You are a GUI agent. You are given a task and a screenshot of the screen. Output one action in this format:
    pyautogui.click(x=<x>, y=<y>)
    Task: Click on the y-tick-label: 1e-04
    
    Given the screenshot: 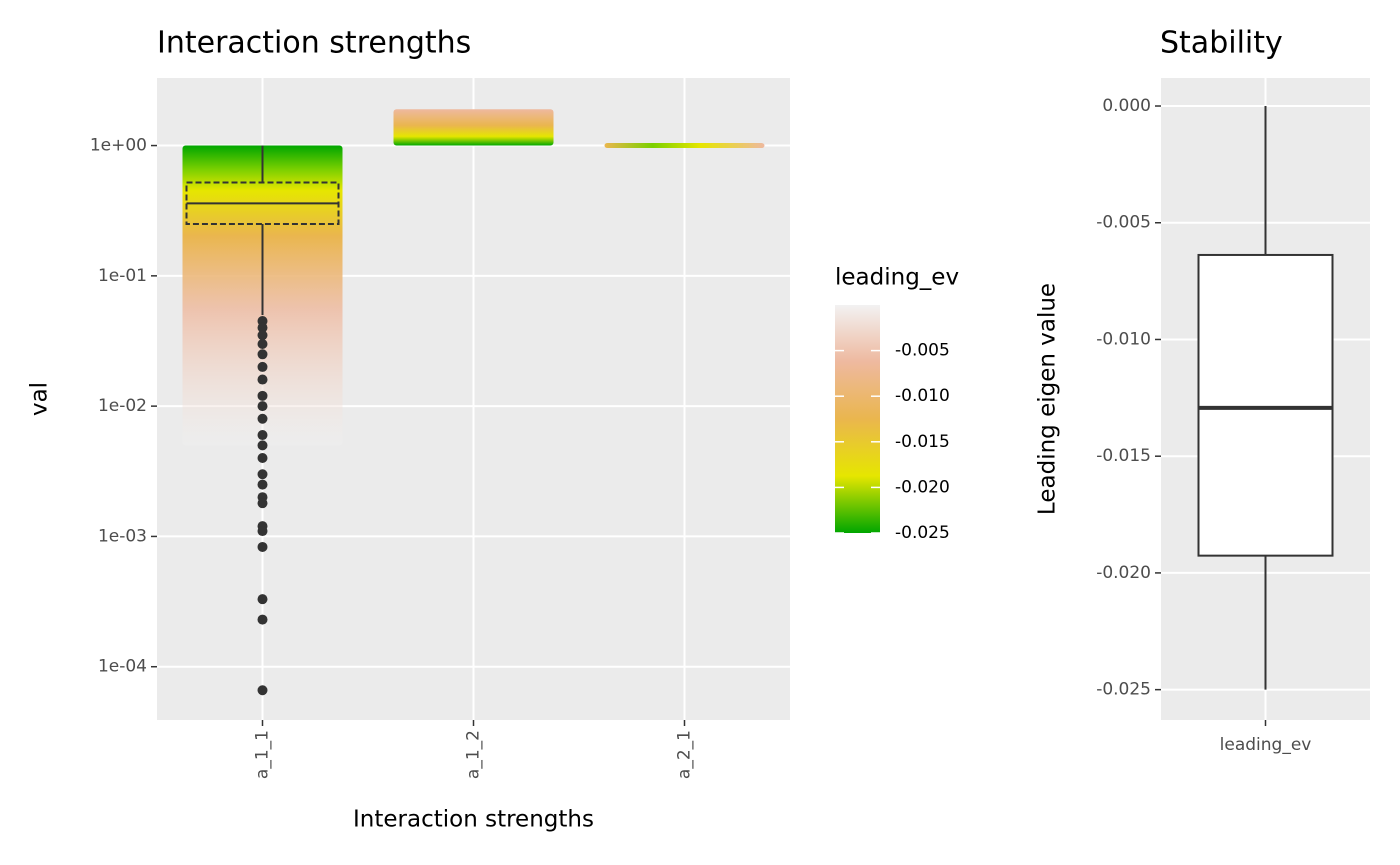 What is the action you would take?
    pyautogui.click(x=122, y=667)
    